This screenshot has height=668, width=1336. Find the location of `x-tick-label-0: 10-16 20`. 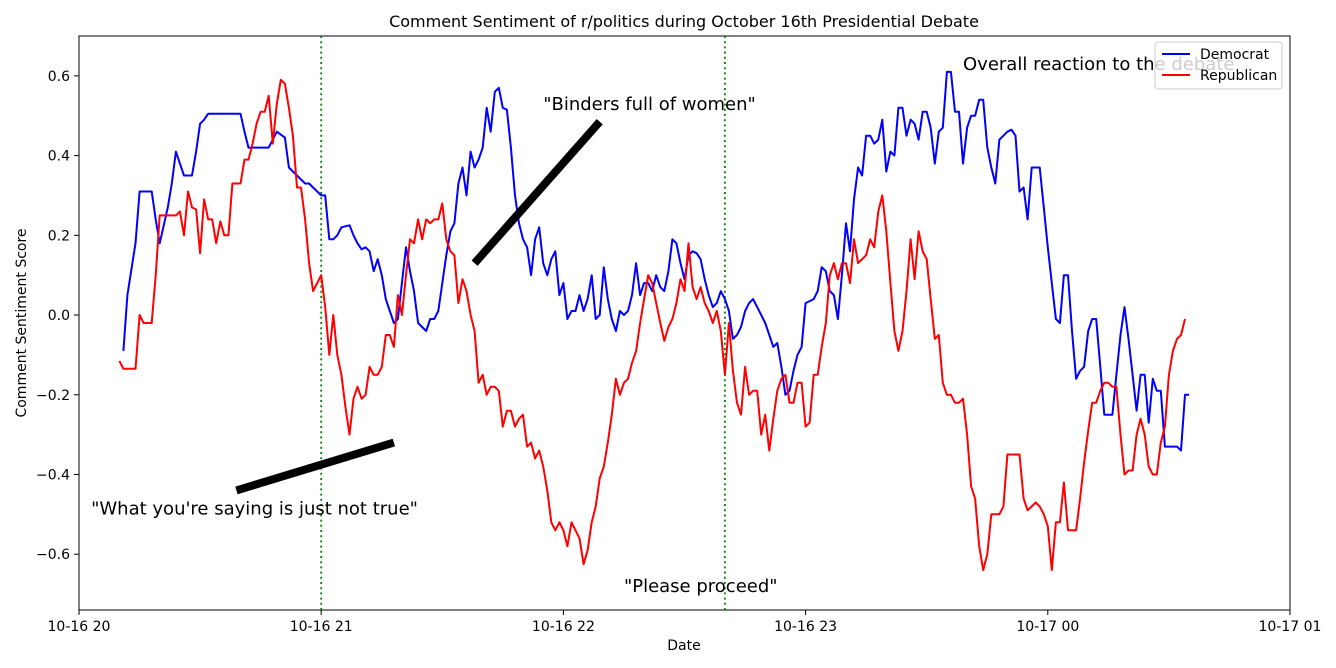

x-tick-label-0: 10-16 20 is located at coordinates (79, 627).